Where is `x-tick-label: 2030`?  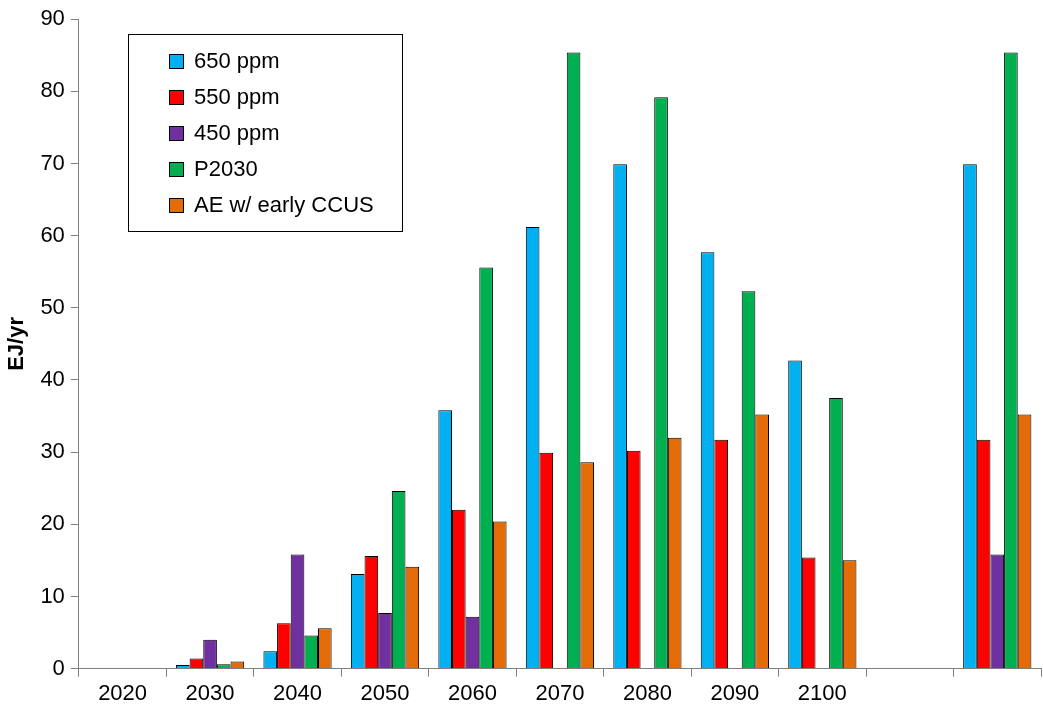 x-tick-label: 2030 is located at coordinates (210, 692).